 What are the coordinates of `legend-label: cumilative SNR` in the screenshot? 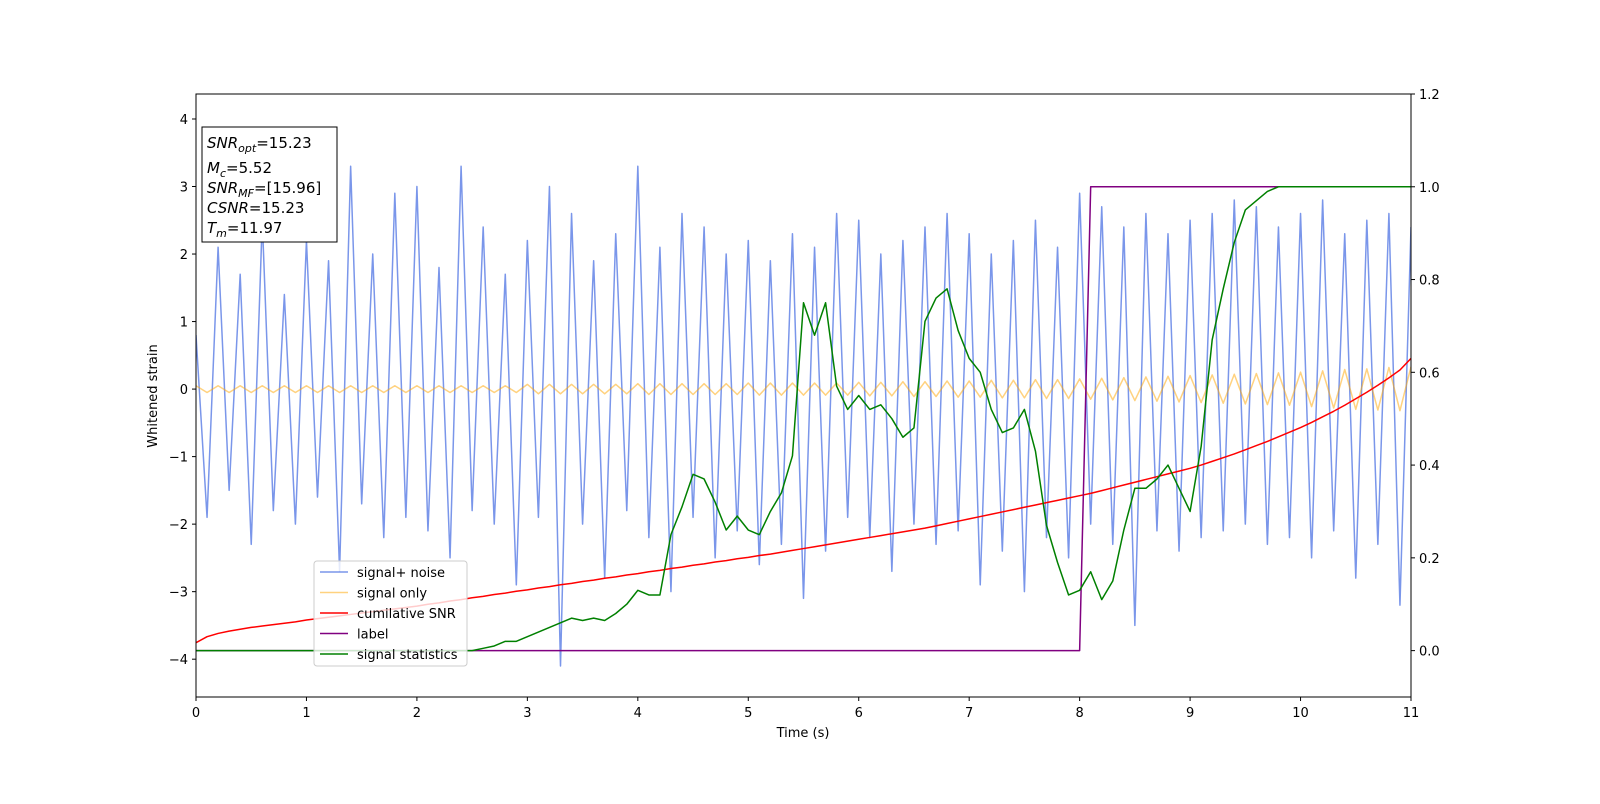 It's located at (406, 614).